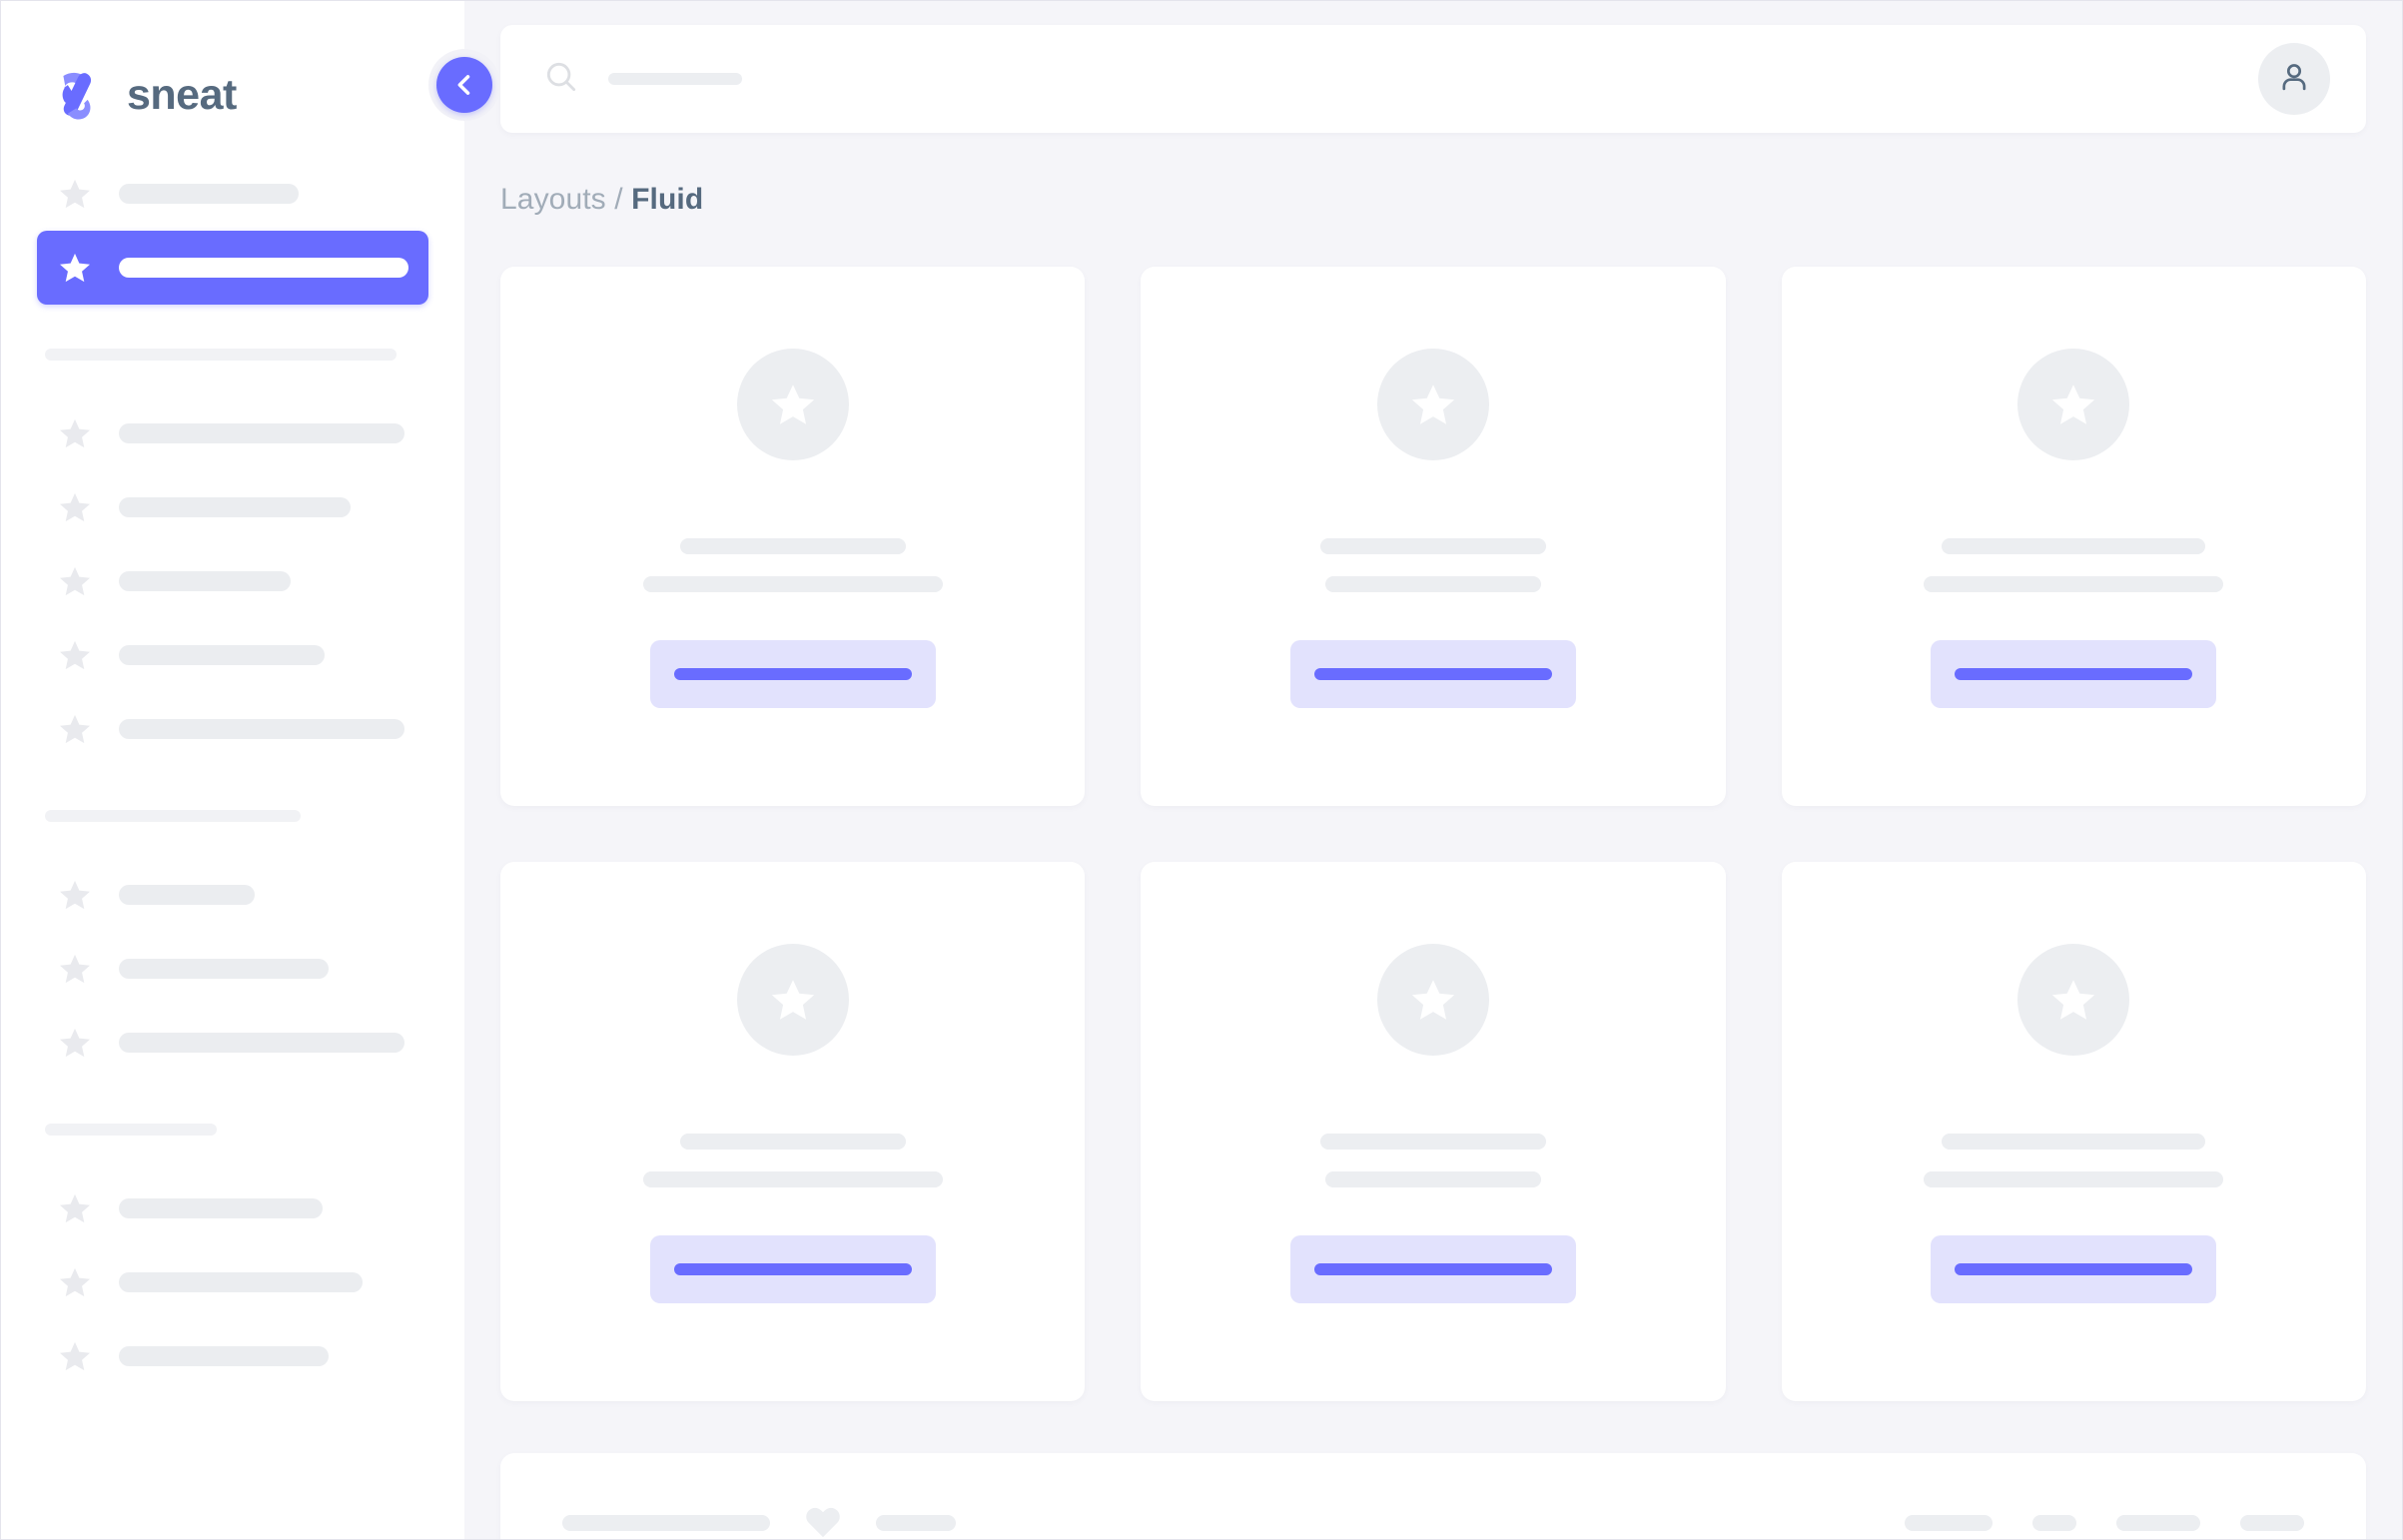 The height and width of the screenshot is (1540, 2403). I want to click on heart-icon, so click(823, 1520).